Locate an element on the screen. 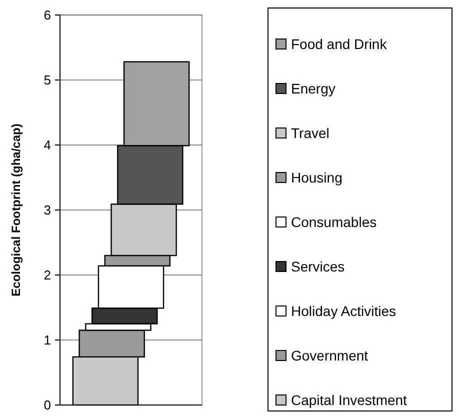 The width and height of the screenshot is (459, 419). y-tick-label: 0 is located at coordinates (47, 405).